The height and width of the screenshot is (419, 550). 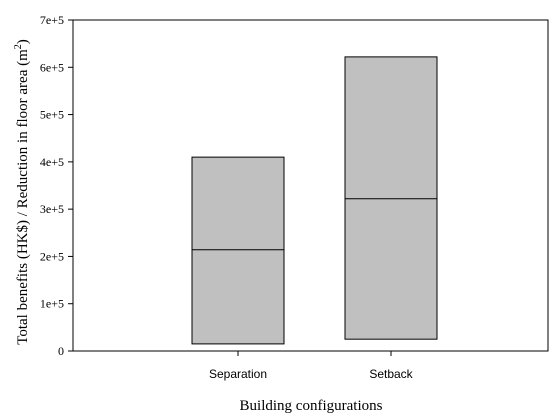 What do you see at coordinates (238, 250) in the screenshot?
I see `box-separation` at bounding box center [238, 250].